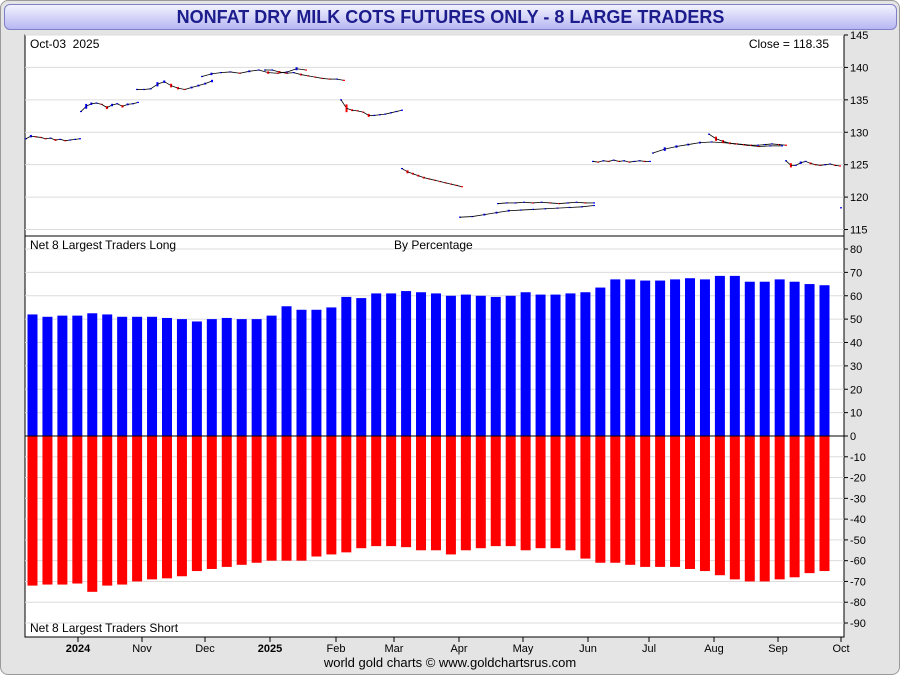 The height and width of the screenshot is (675, 900). I want to click on x-tick-label: Apr, so click(458, 649).